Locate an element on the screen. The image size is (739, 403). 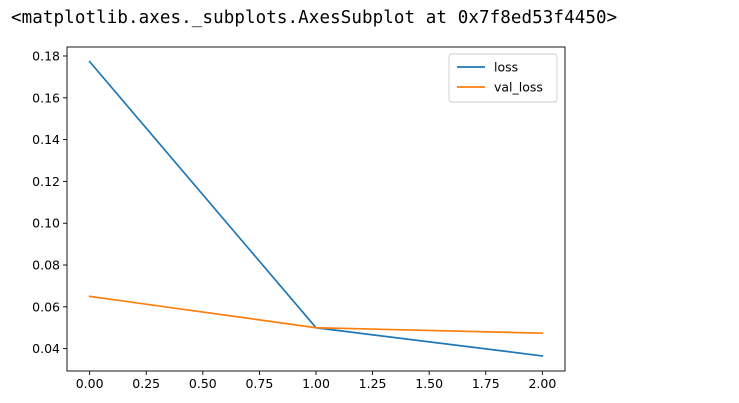
series-line-val-loss is located at coordinates (316, 315).